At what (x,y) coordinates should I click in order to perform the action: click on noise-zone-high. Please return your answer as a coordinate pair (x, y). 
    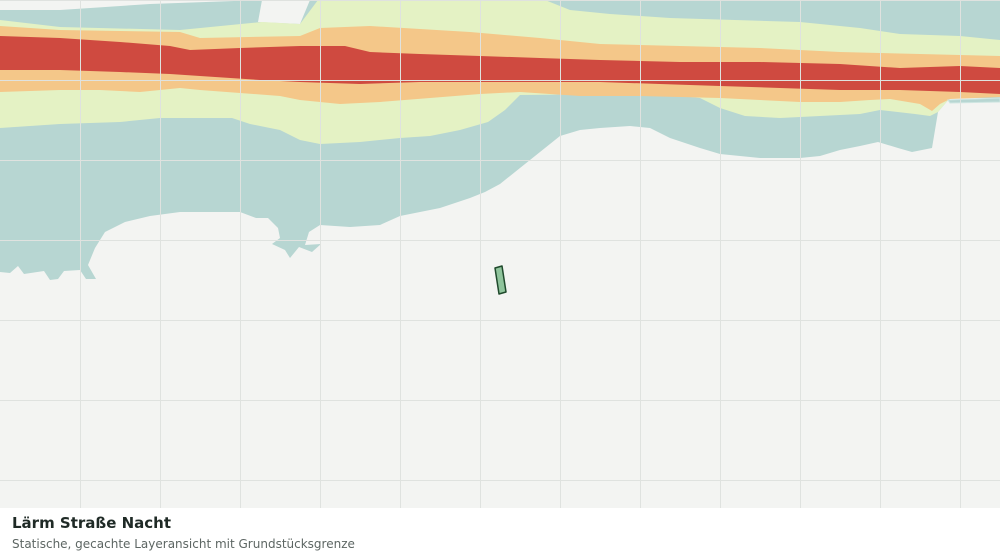
    Looking at the image, I should click on (500, 65).